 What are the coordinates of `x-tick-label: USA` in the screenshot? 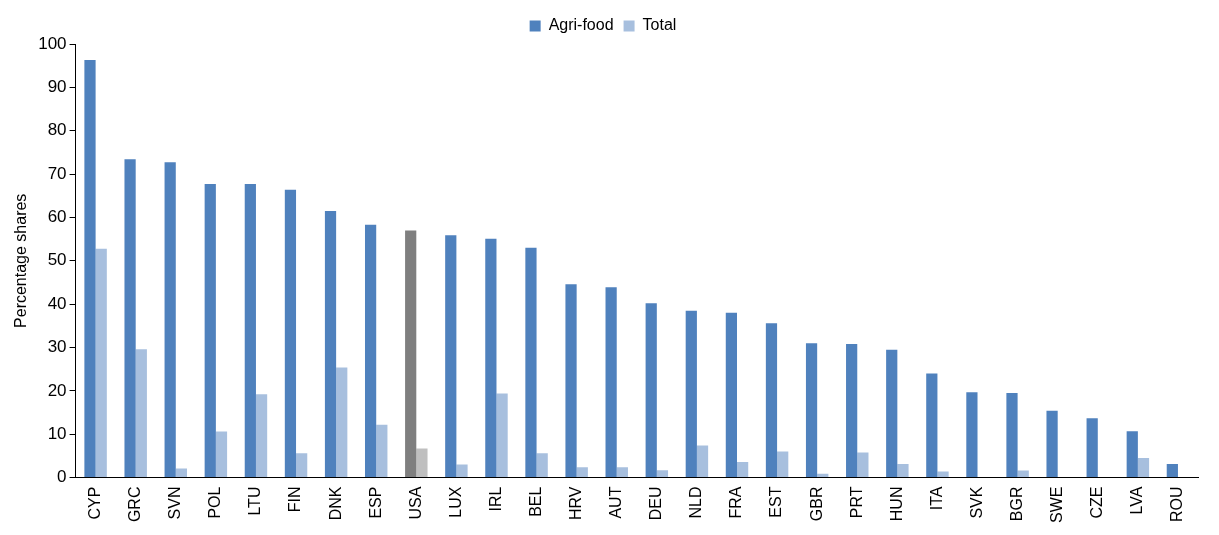 It's located at (415, 503).